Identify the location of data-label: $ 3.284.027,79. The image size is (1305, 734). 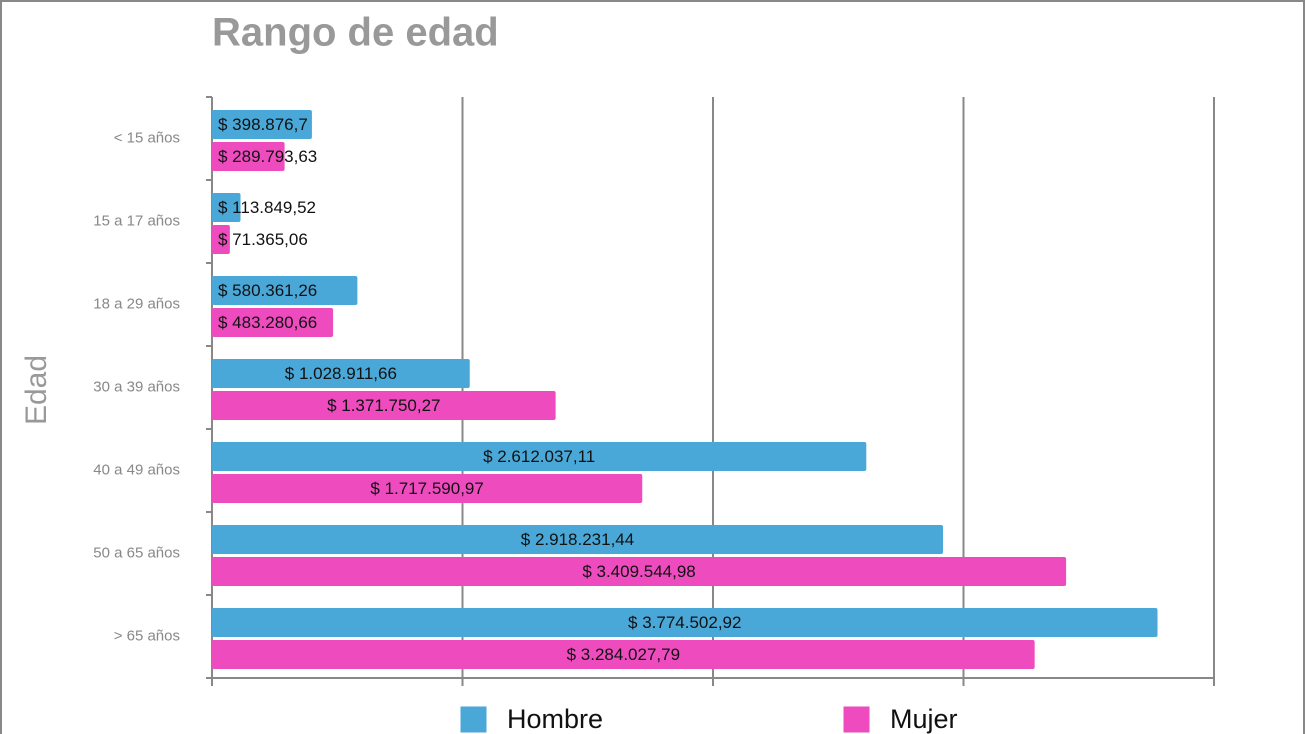
(623, 654).